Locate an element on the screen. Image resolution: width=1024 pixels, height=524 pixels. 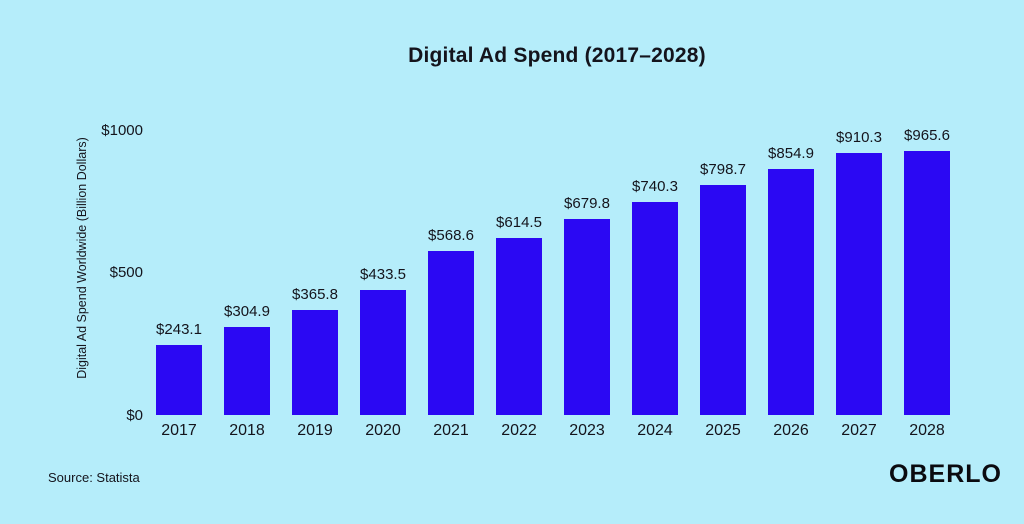
bar-value-label: $965.6 is located at coordinates (927, 135).